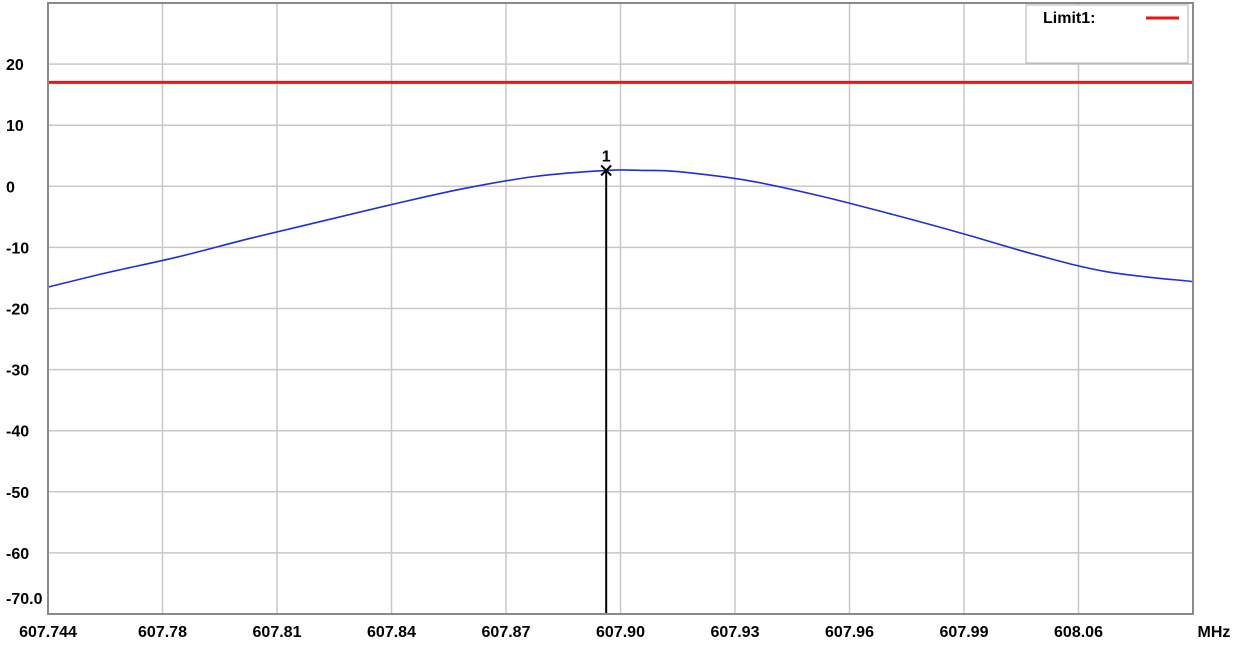 This screenshot has height=645, width=1242. What do you see at coordinates (277, 632) in the screenshot?
I see `x-tick-label: 607.81` at bounding box center [277, 632].